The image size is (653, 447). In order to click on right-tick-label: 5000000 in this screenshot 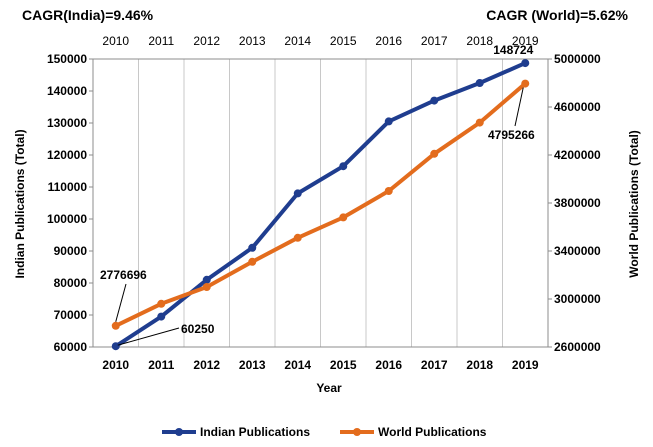, I will do `click(577, 59)`.